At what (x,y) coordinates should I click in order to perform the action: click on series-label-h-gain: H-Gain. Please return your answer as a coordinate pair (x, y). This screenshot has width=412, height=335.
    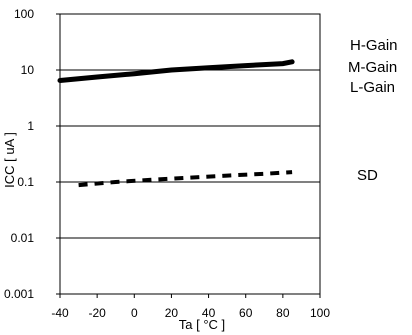
    Looking at the image, I should click on (374, 45).